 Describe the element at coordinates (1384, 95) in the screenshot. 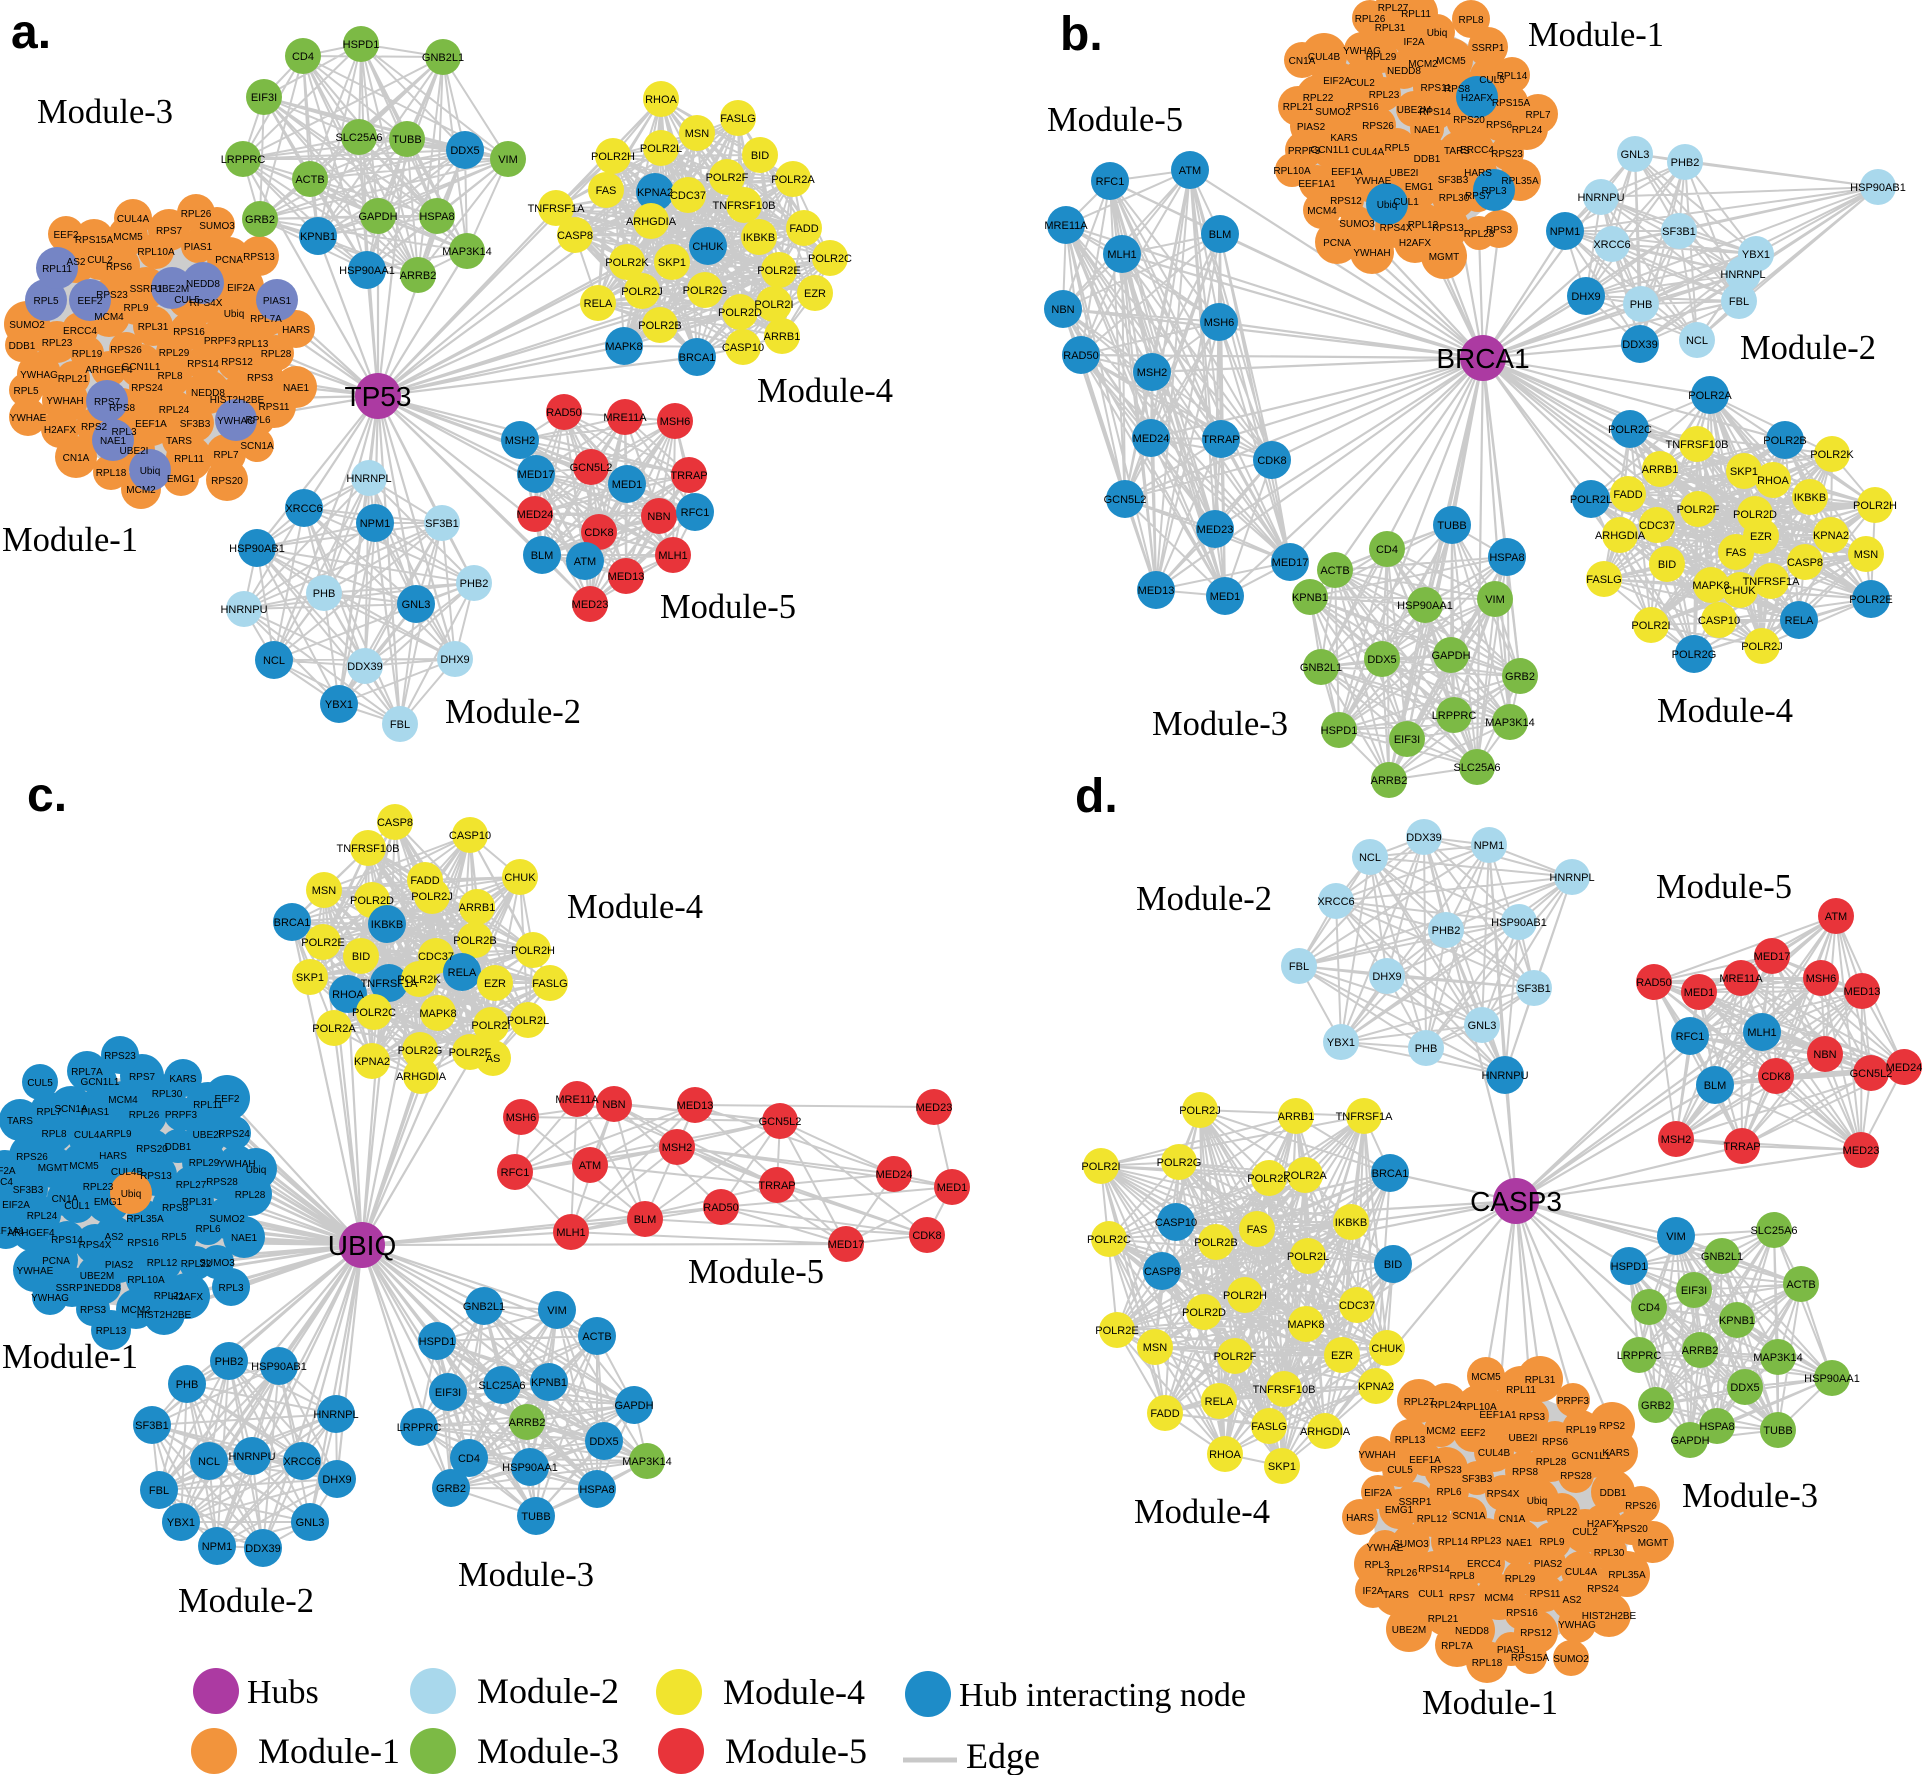

I see `svg-text: RPL23` at that location.